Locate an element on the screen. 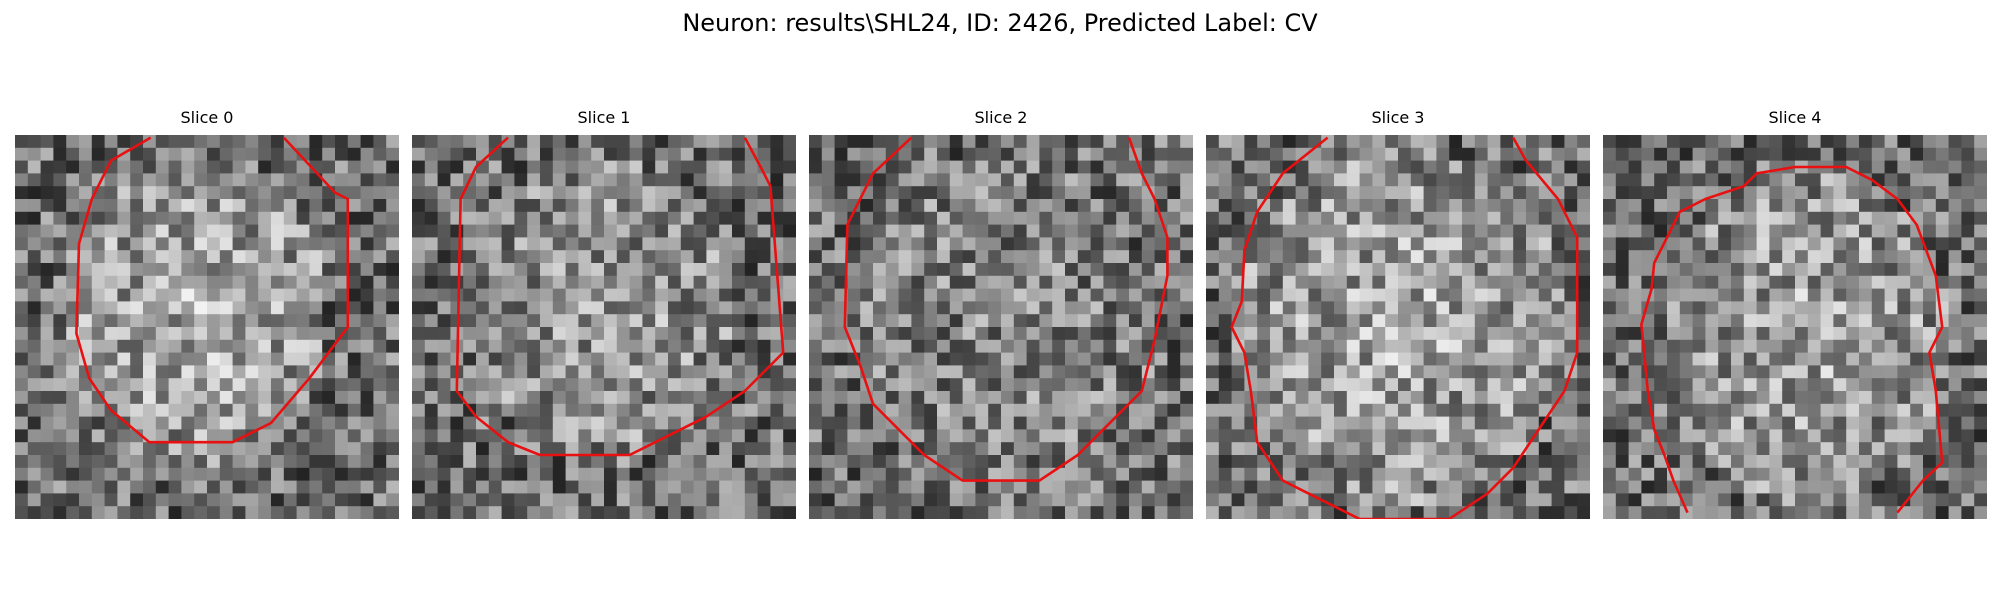 Image resolution: width=2000 pixels, height=600 pixels. slice-title: Slice 3 is located at coordinates (1398, 117).